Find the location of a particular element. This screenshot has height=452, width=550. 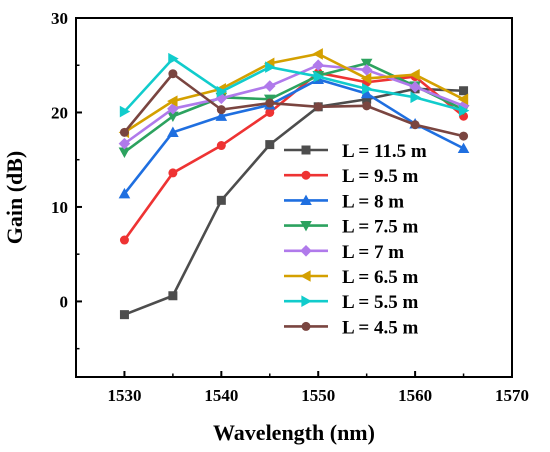

y-tick-label: 0 is located at coordinates (64, 301).